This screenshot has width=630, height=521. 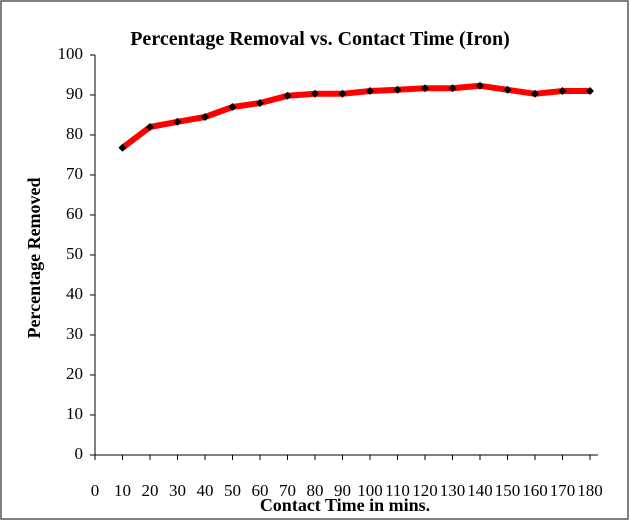 What do you see at coordinates (232, 490) in the screenshot?
I see `x-tick-label: 50` at bounding box center [232, 490].